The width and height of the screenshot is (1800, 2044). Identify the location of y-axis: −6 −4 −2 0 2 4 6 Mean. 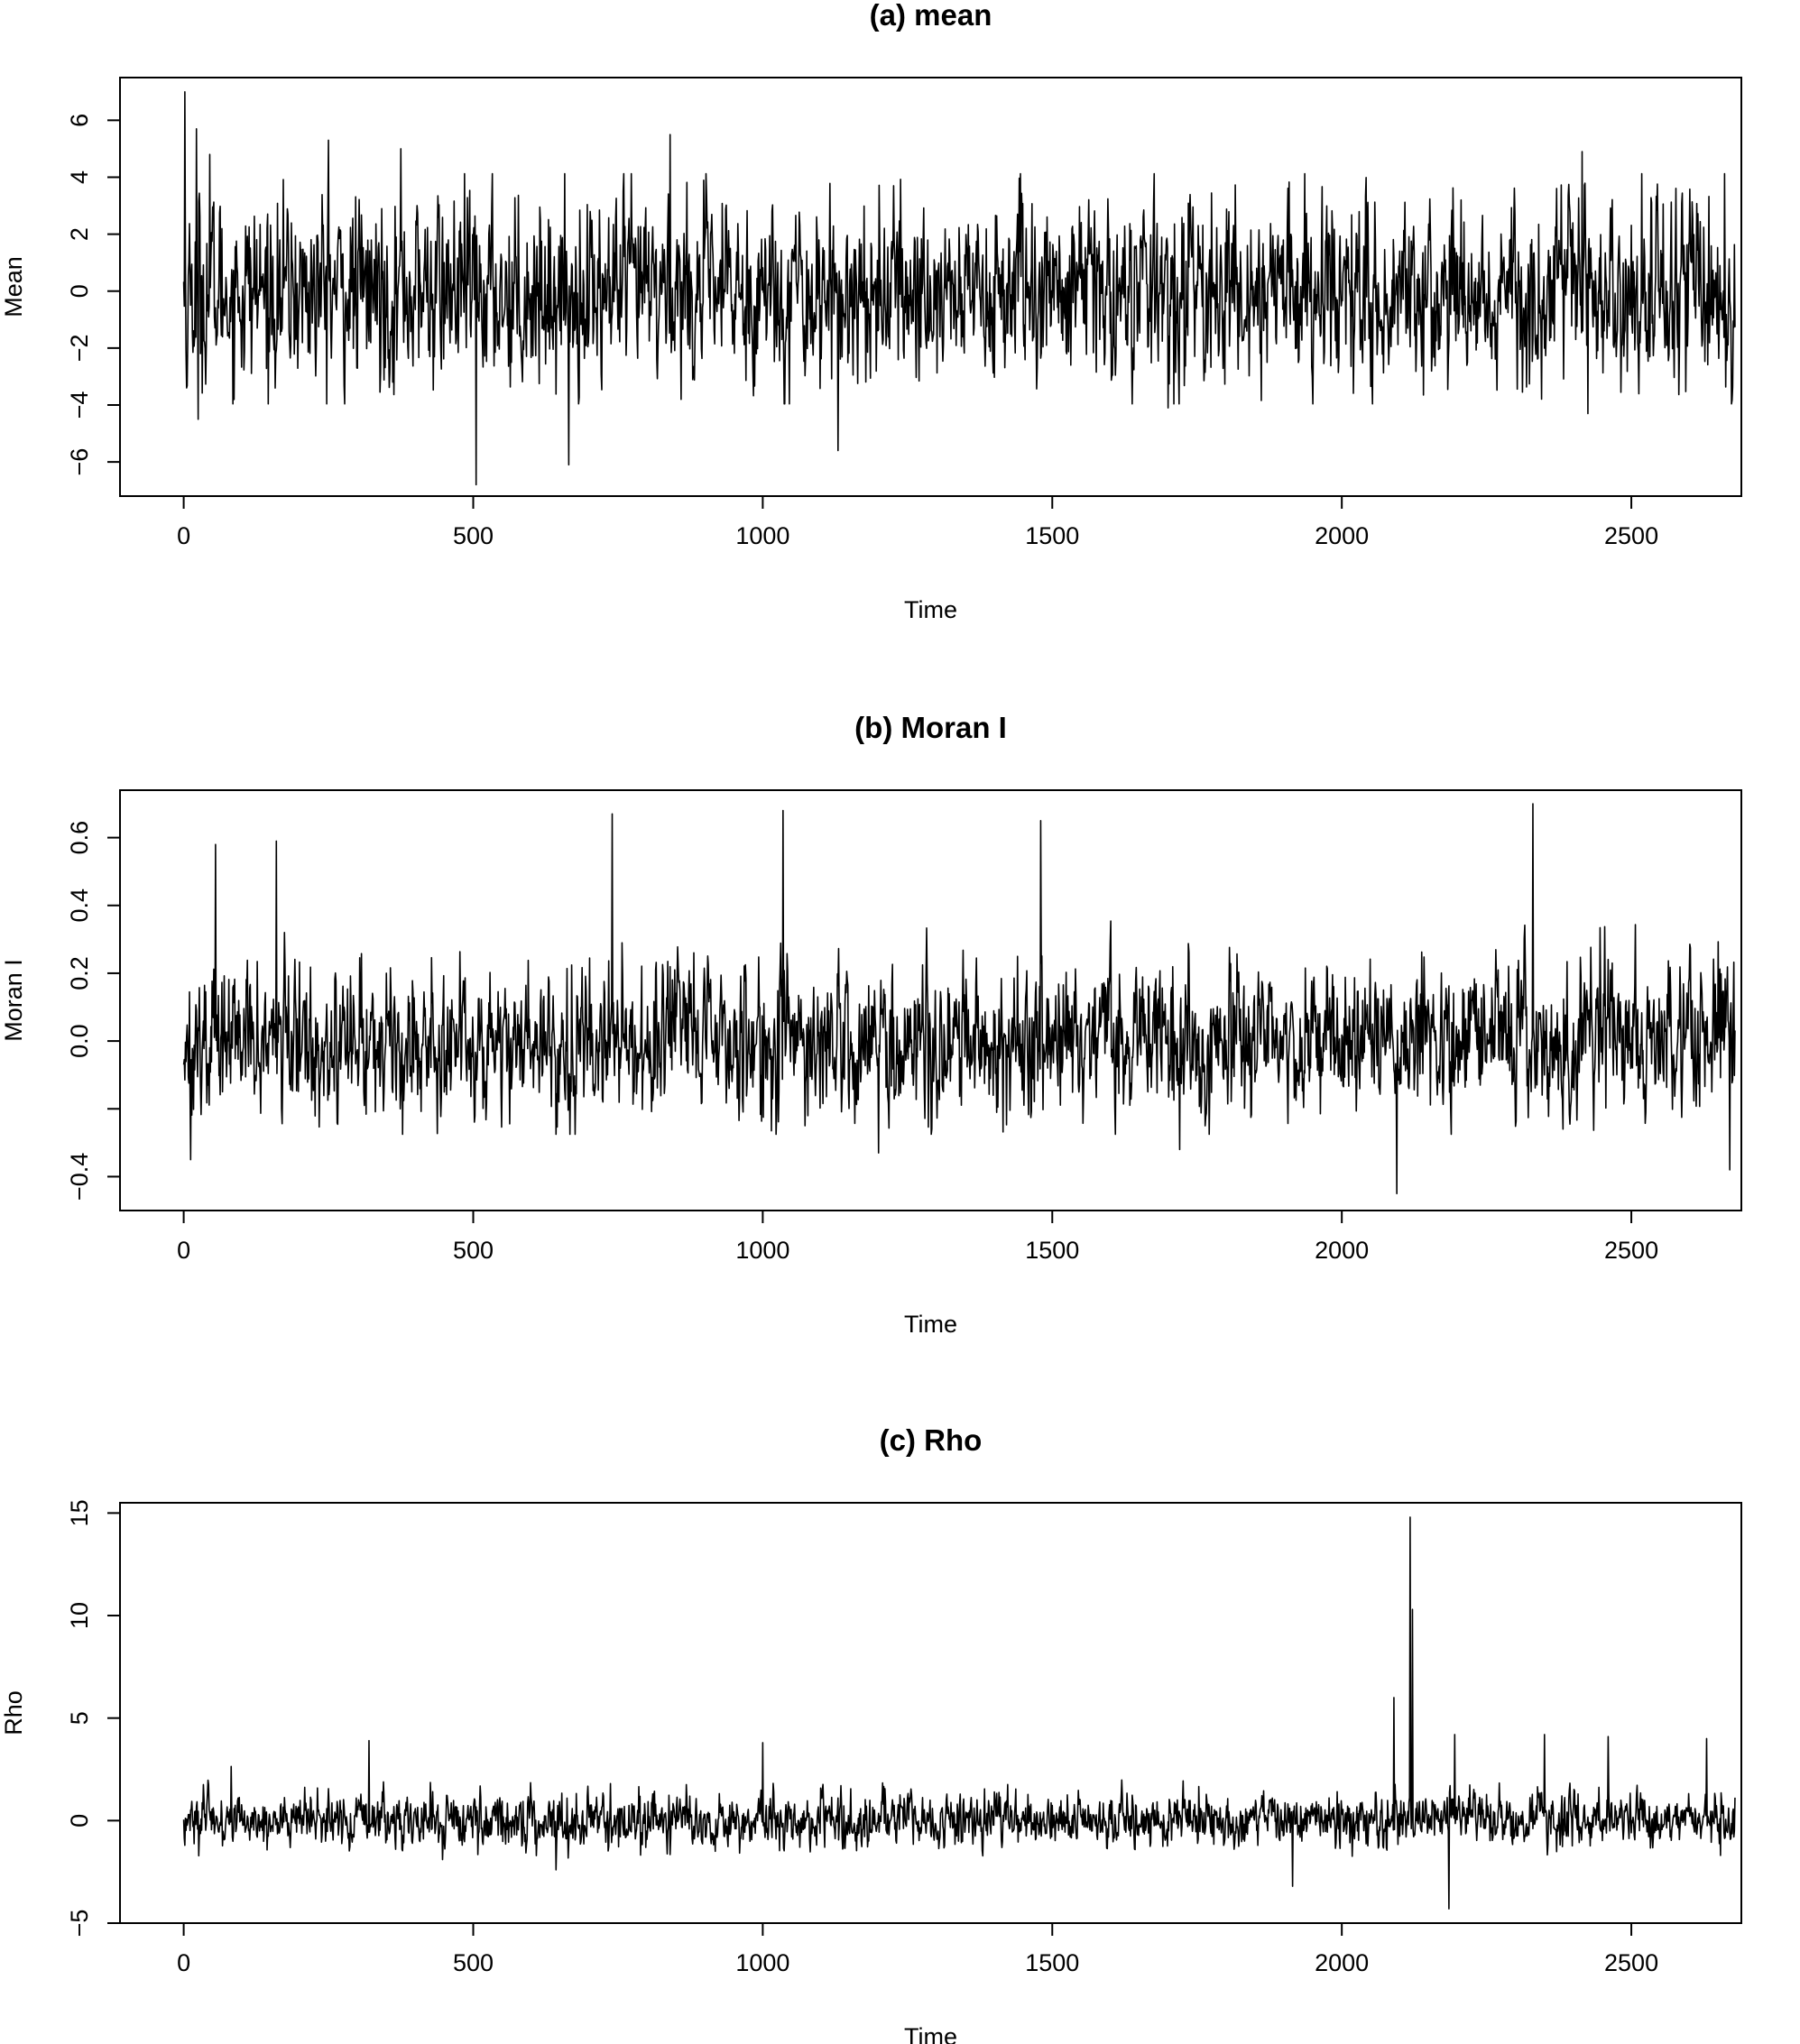
(60, 295).